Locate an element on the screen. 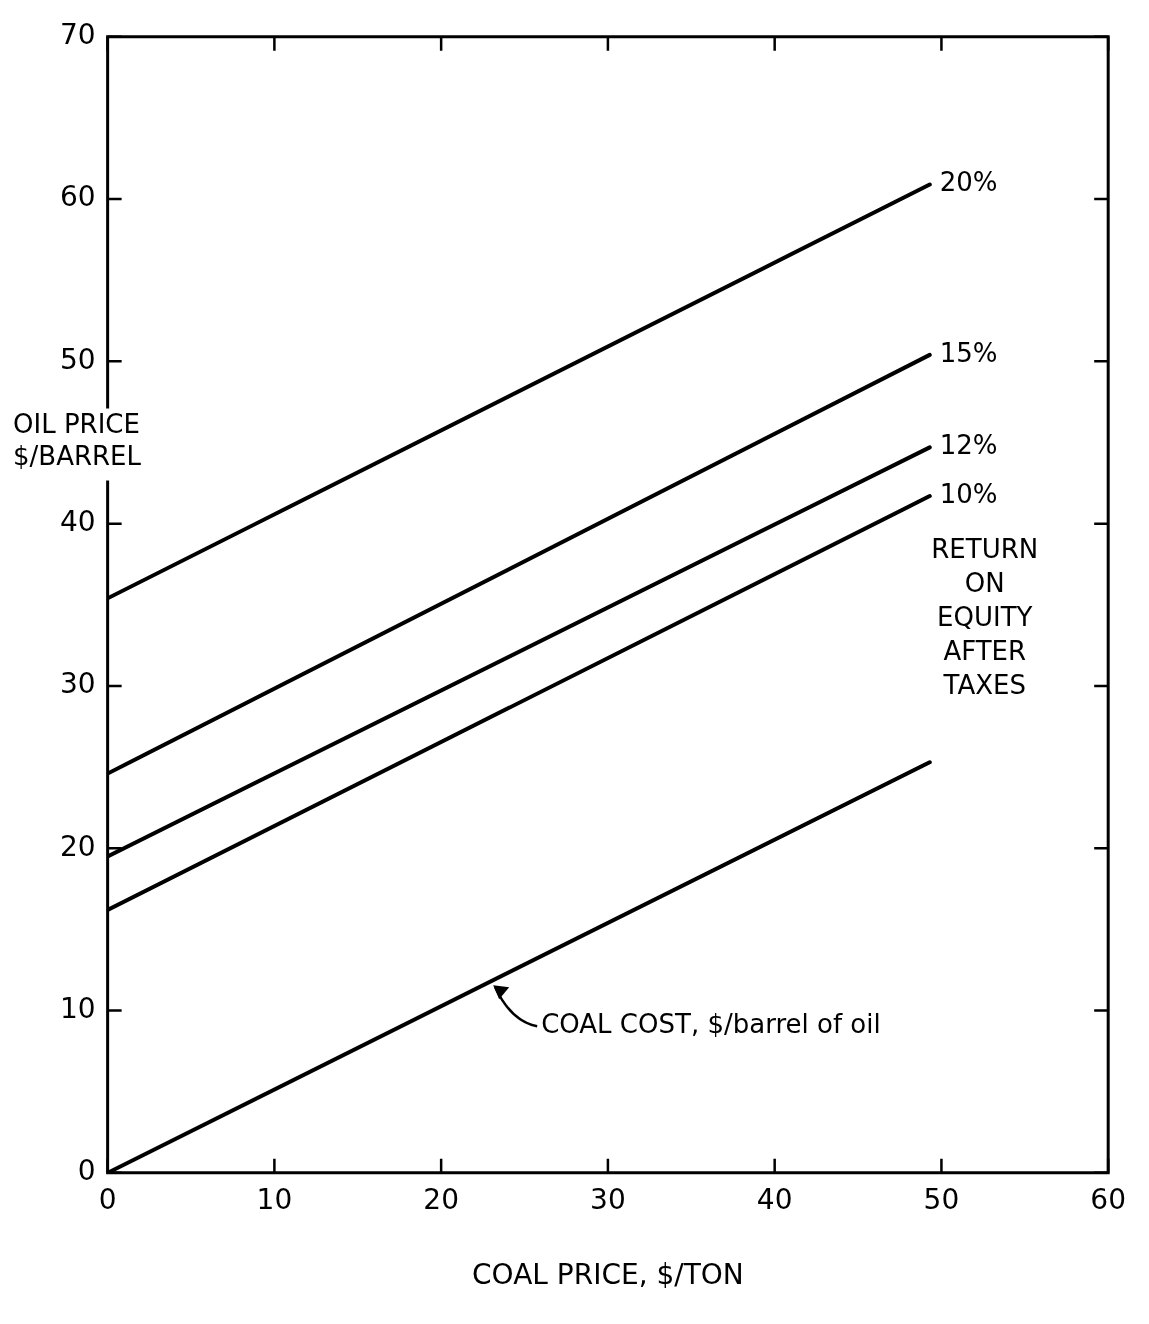 The width and height of the screenshot is (1149, 1324). y-tick-label: 50 is located at coordinates (77, 359).